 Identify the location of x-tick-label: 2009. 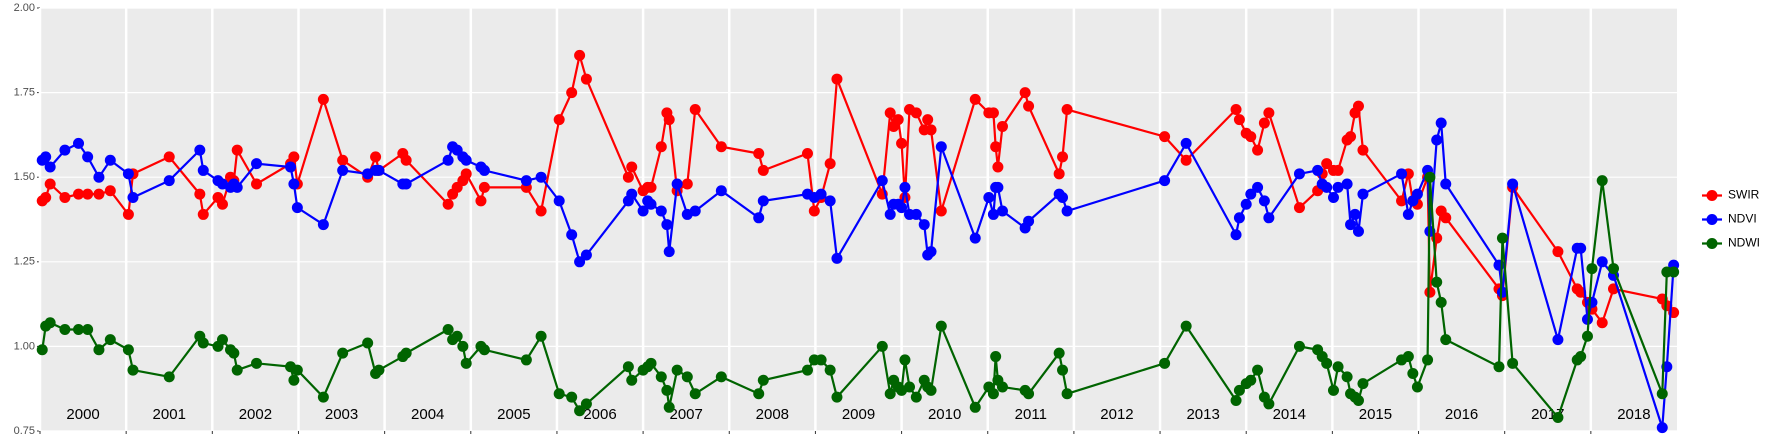
(858, 414).